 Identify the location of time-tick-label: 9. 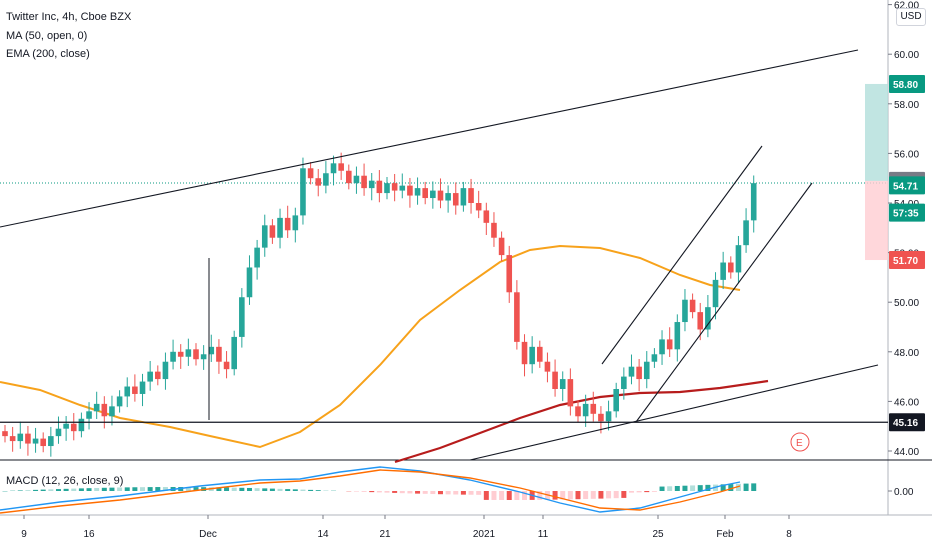
(24, 534).